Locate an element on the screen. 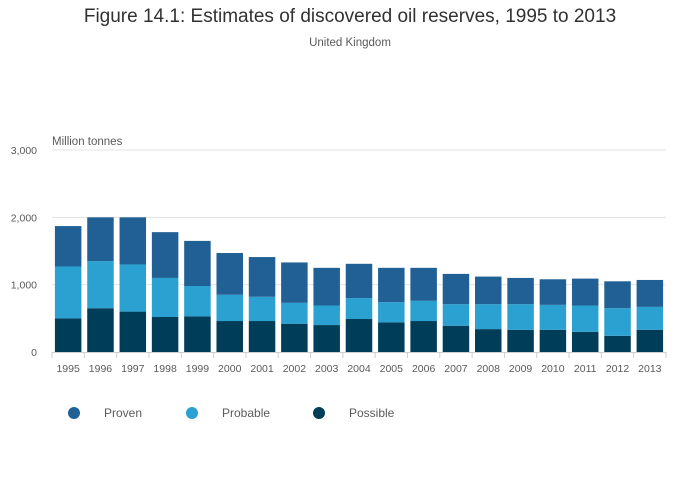 This screenshot has height=502, width=700. bar-possible-2005 is located at coordinates (391, 337).